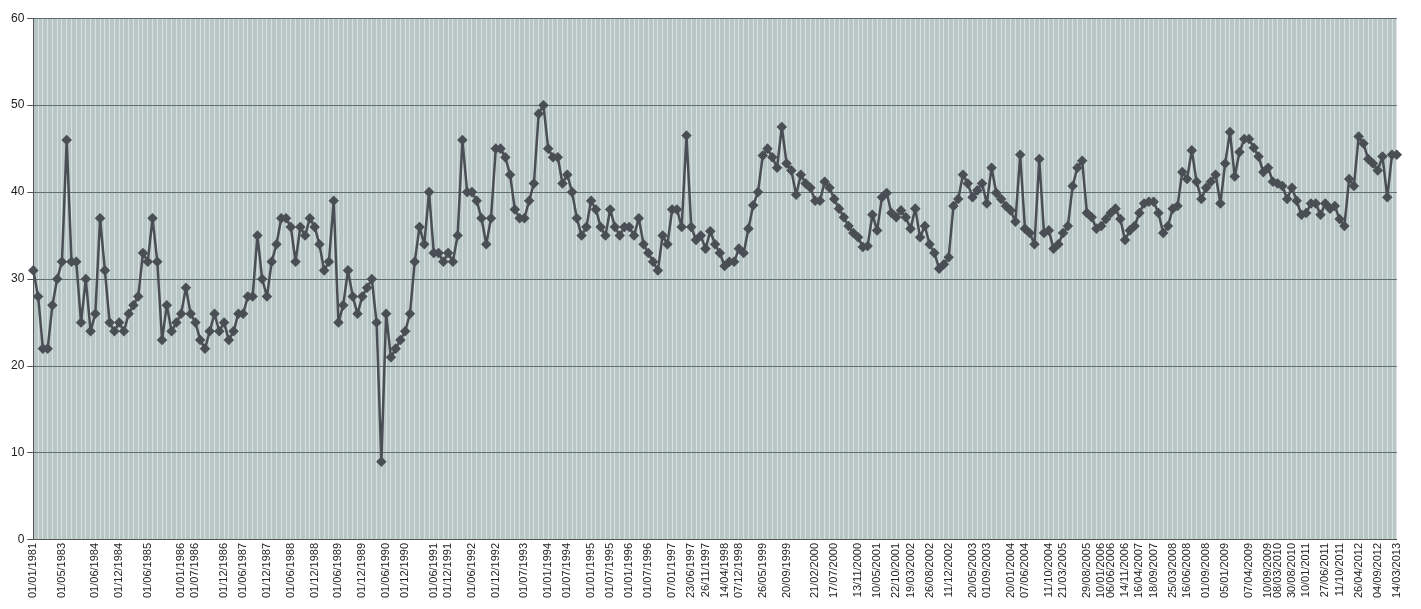 Image resolution: width=1421 pixels, height=609 pixels. What do you see at coordinates (1009, 570) in the screenshot?
I see `x-tick-label: 20/01/2004` at bounding box center [1009, 570].